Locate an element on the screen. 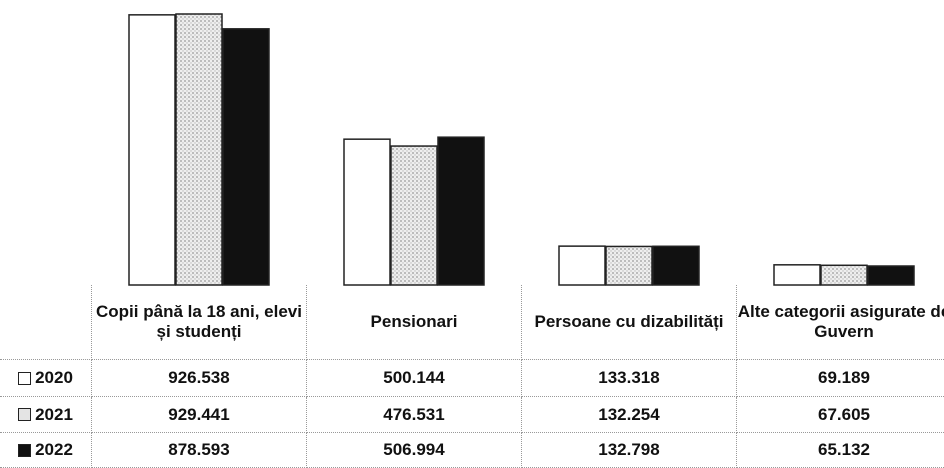 This screenshot has width=944, height=468. value-label-text: 476.531 is located at coordinates (414, 414).